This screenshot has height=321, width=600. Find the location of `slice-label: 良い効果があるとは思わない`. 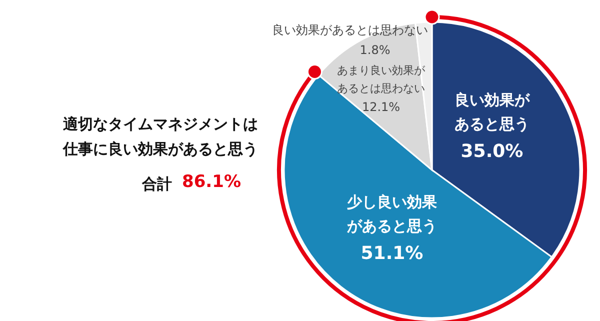

slice-label: 良い効果があるとは思わない is located at coordinates (350, 30).